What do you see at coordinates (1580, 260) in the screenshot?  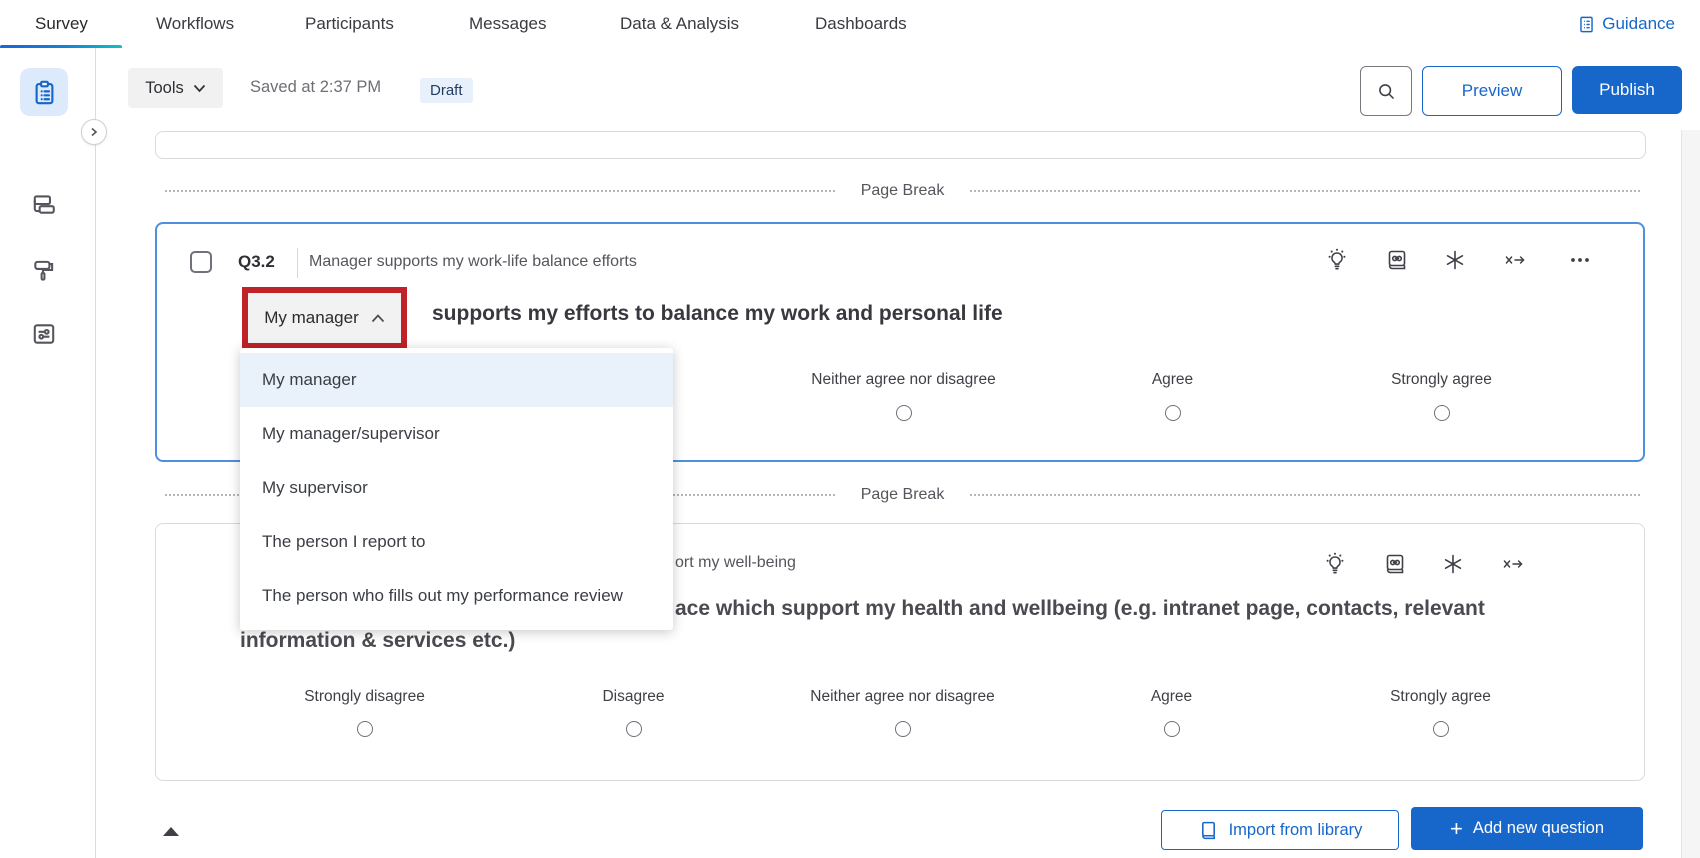 I see `ellipsis-icon` at bounding box center [1580, 260].